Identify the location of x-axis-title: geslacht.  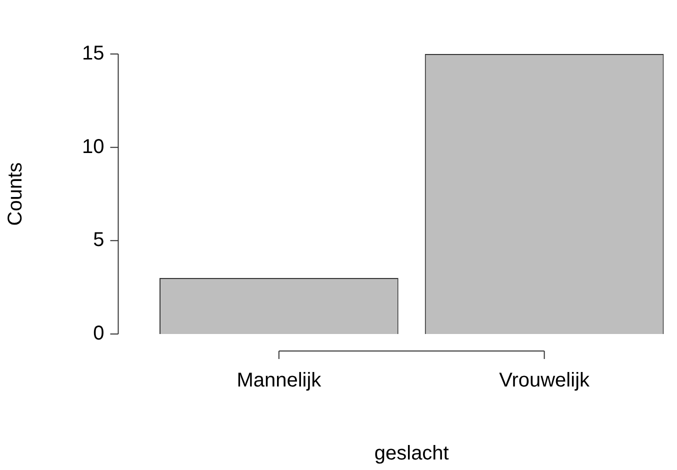
(412, 453).